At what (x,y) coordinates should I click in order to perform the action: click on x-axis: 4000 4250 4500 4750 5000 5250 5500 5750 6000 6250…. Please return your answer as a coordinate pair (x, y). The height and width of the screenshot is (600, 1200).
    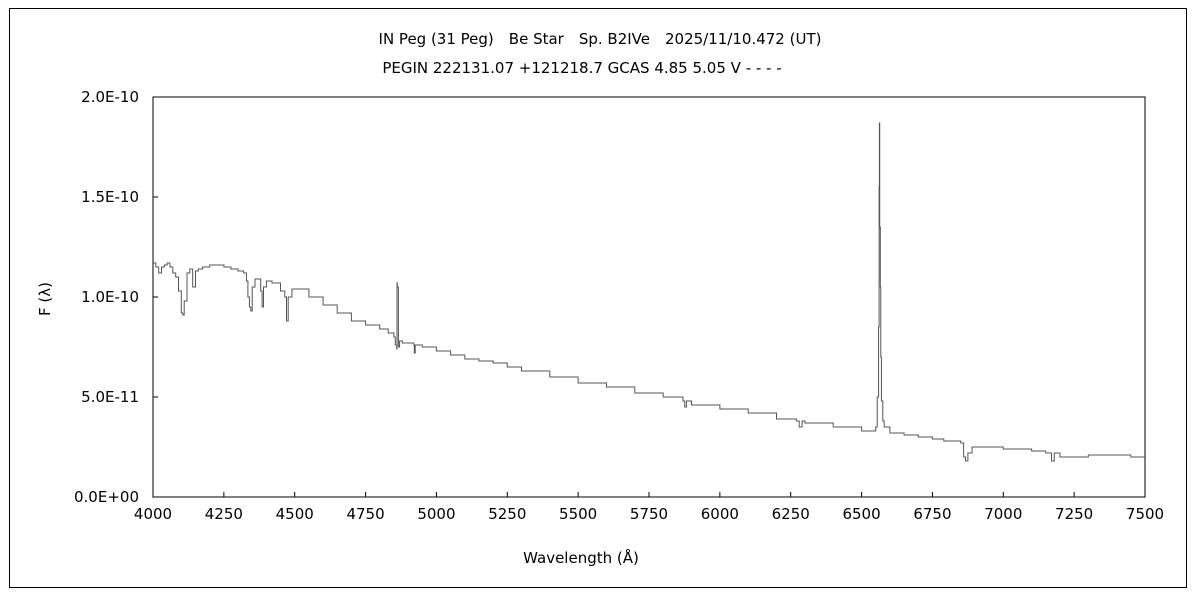
    Looking at the image, I should click on (649, 507).